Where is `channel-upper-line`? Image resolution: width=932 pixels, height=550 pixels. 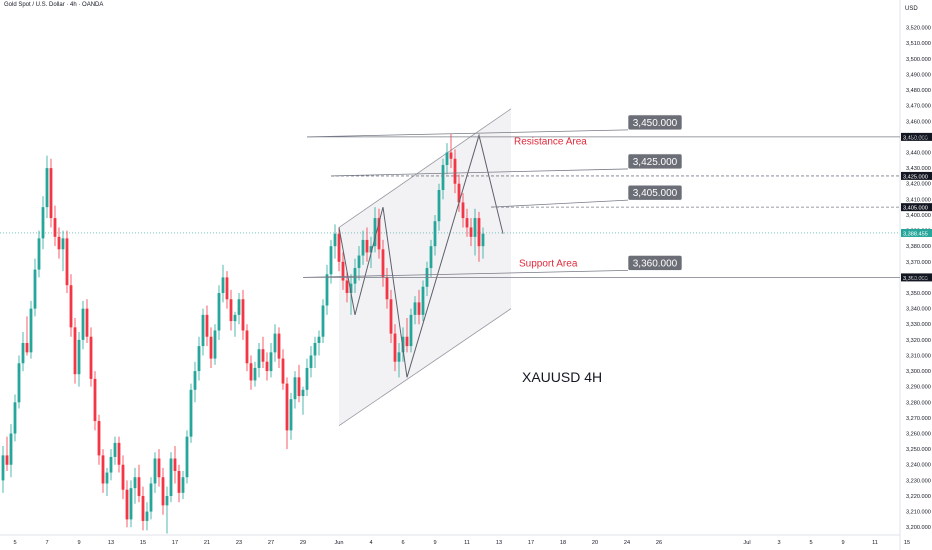
channel-upper-line is located at coordinates (425, 168).